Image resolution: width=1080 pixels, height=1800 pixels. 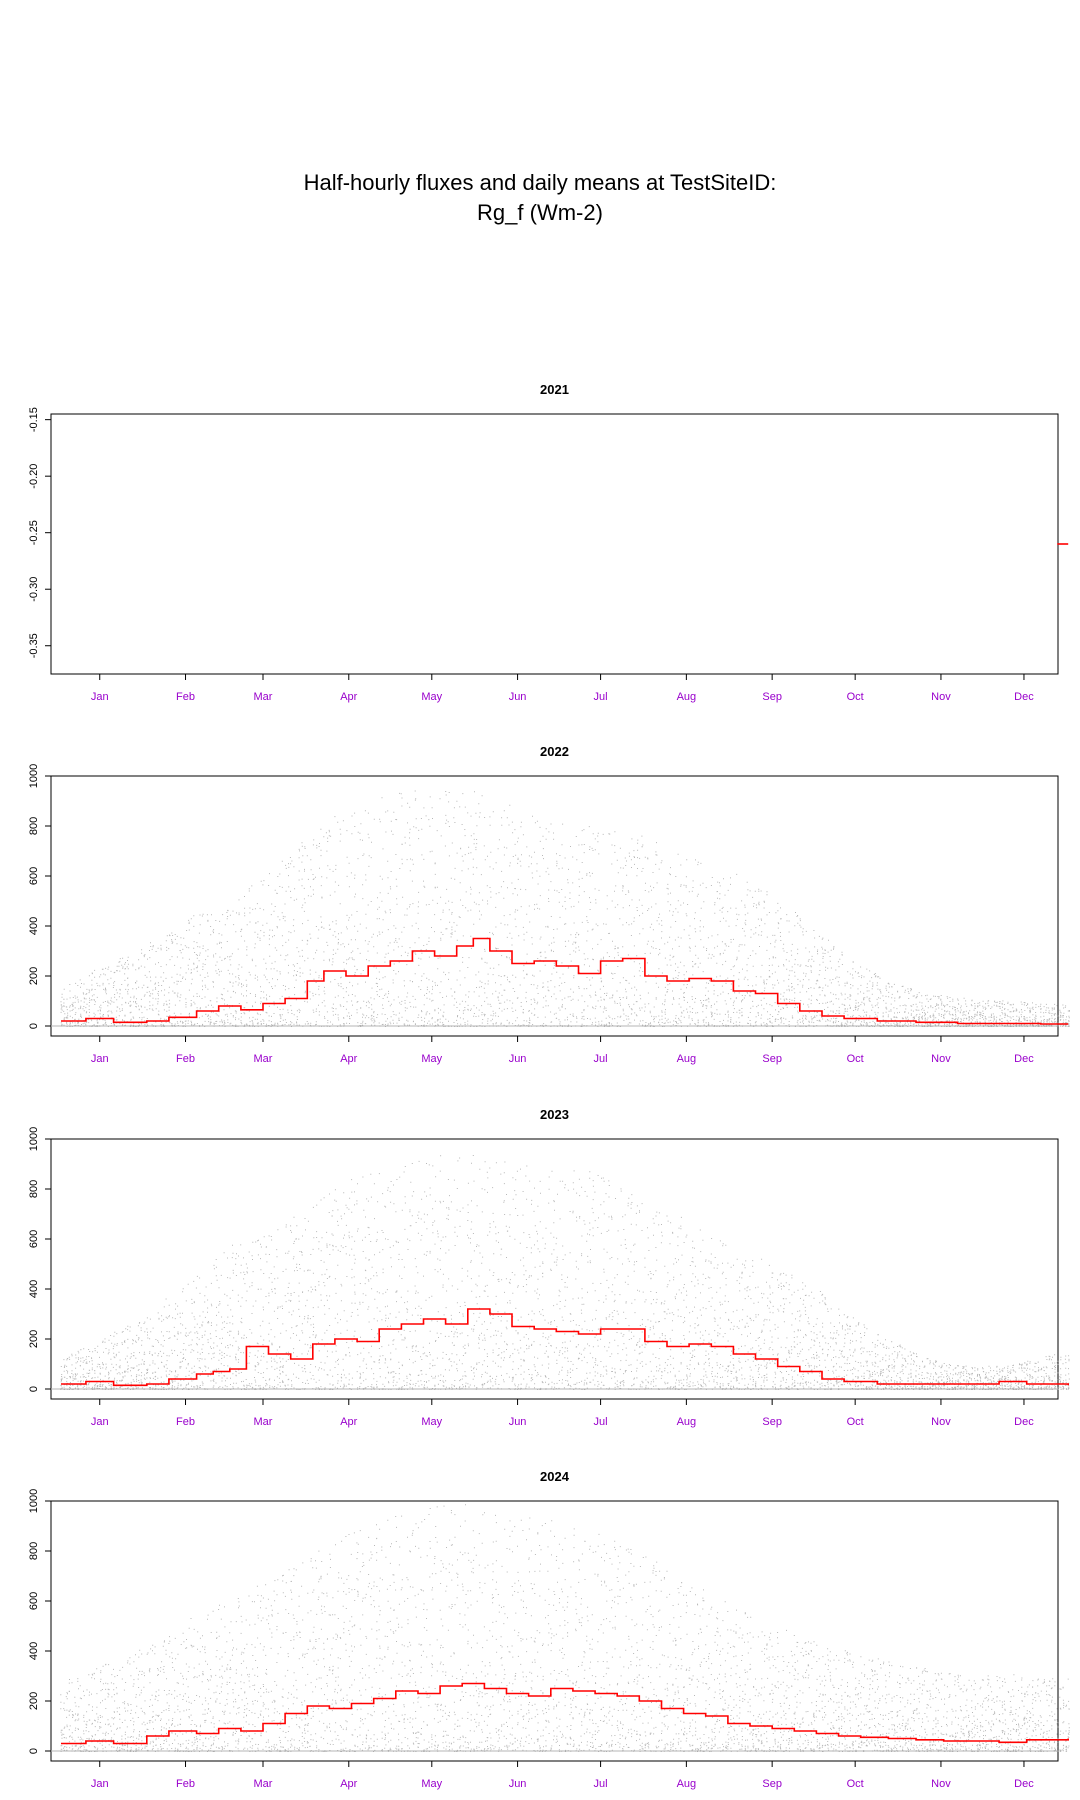 What do you see at coordinates (565, 1713) in the screenshot?
I see `daily-mean-series-2024` at bounding box center [565, 1713].